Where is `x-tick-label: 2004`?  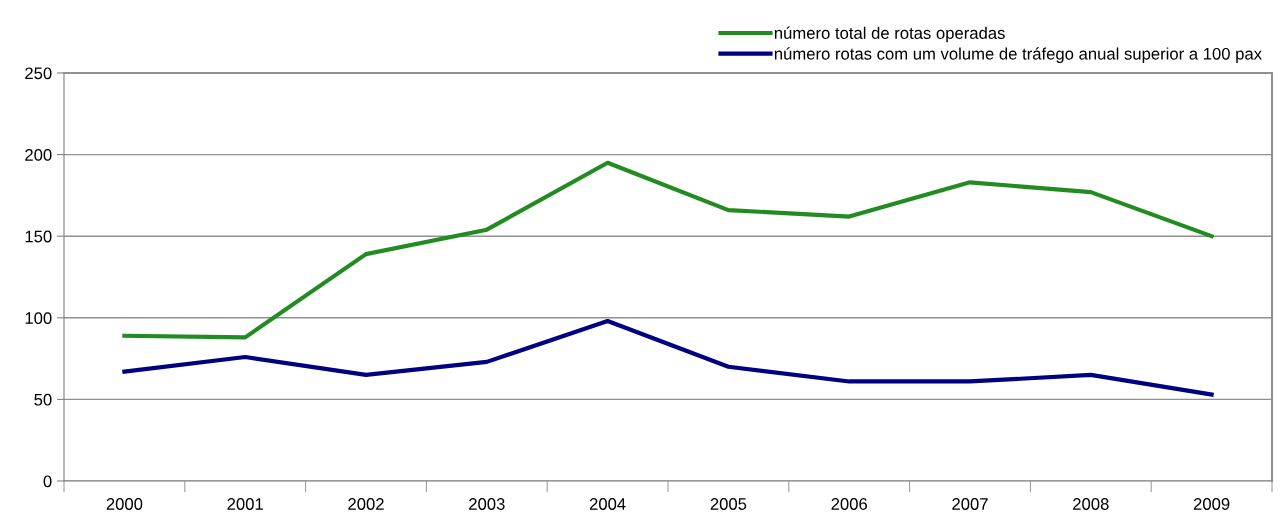 x-tick-label: 2004 is located at coordinates (607, 504).